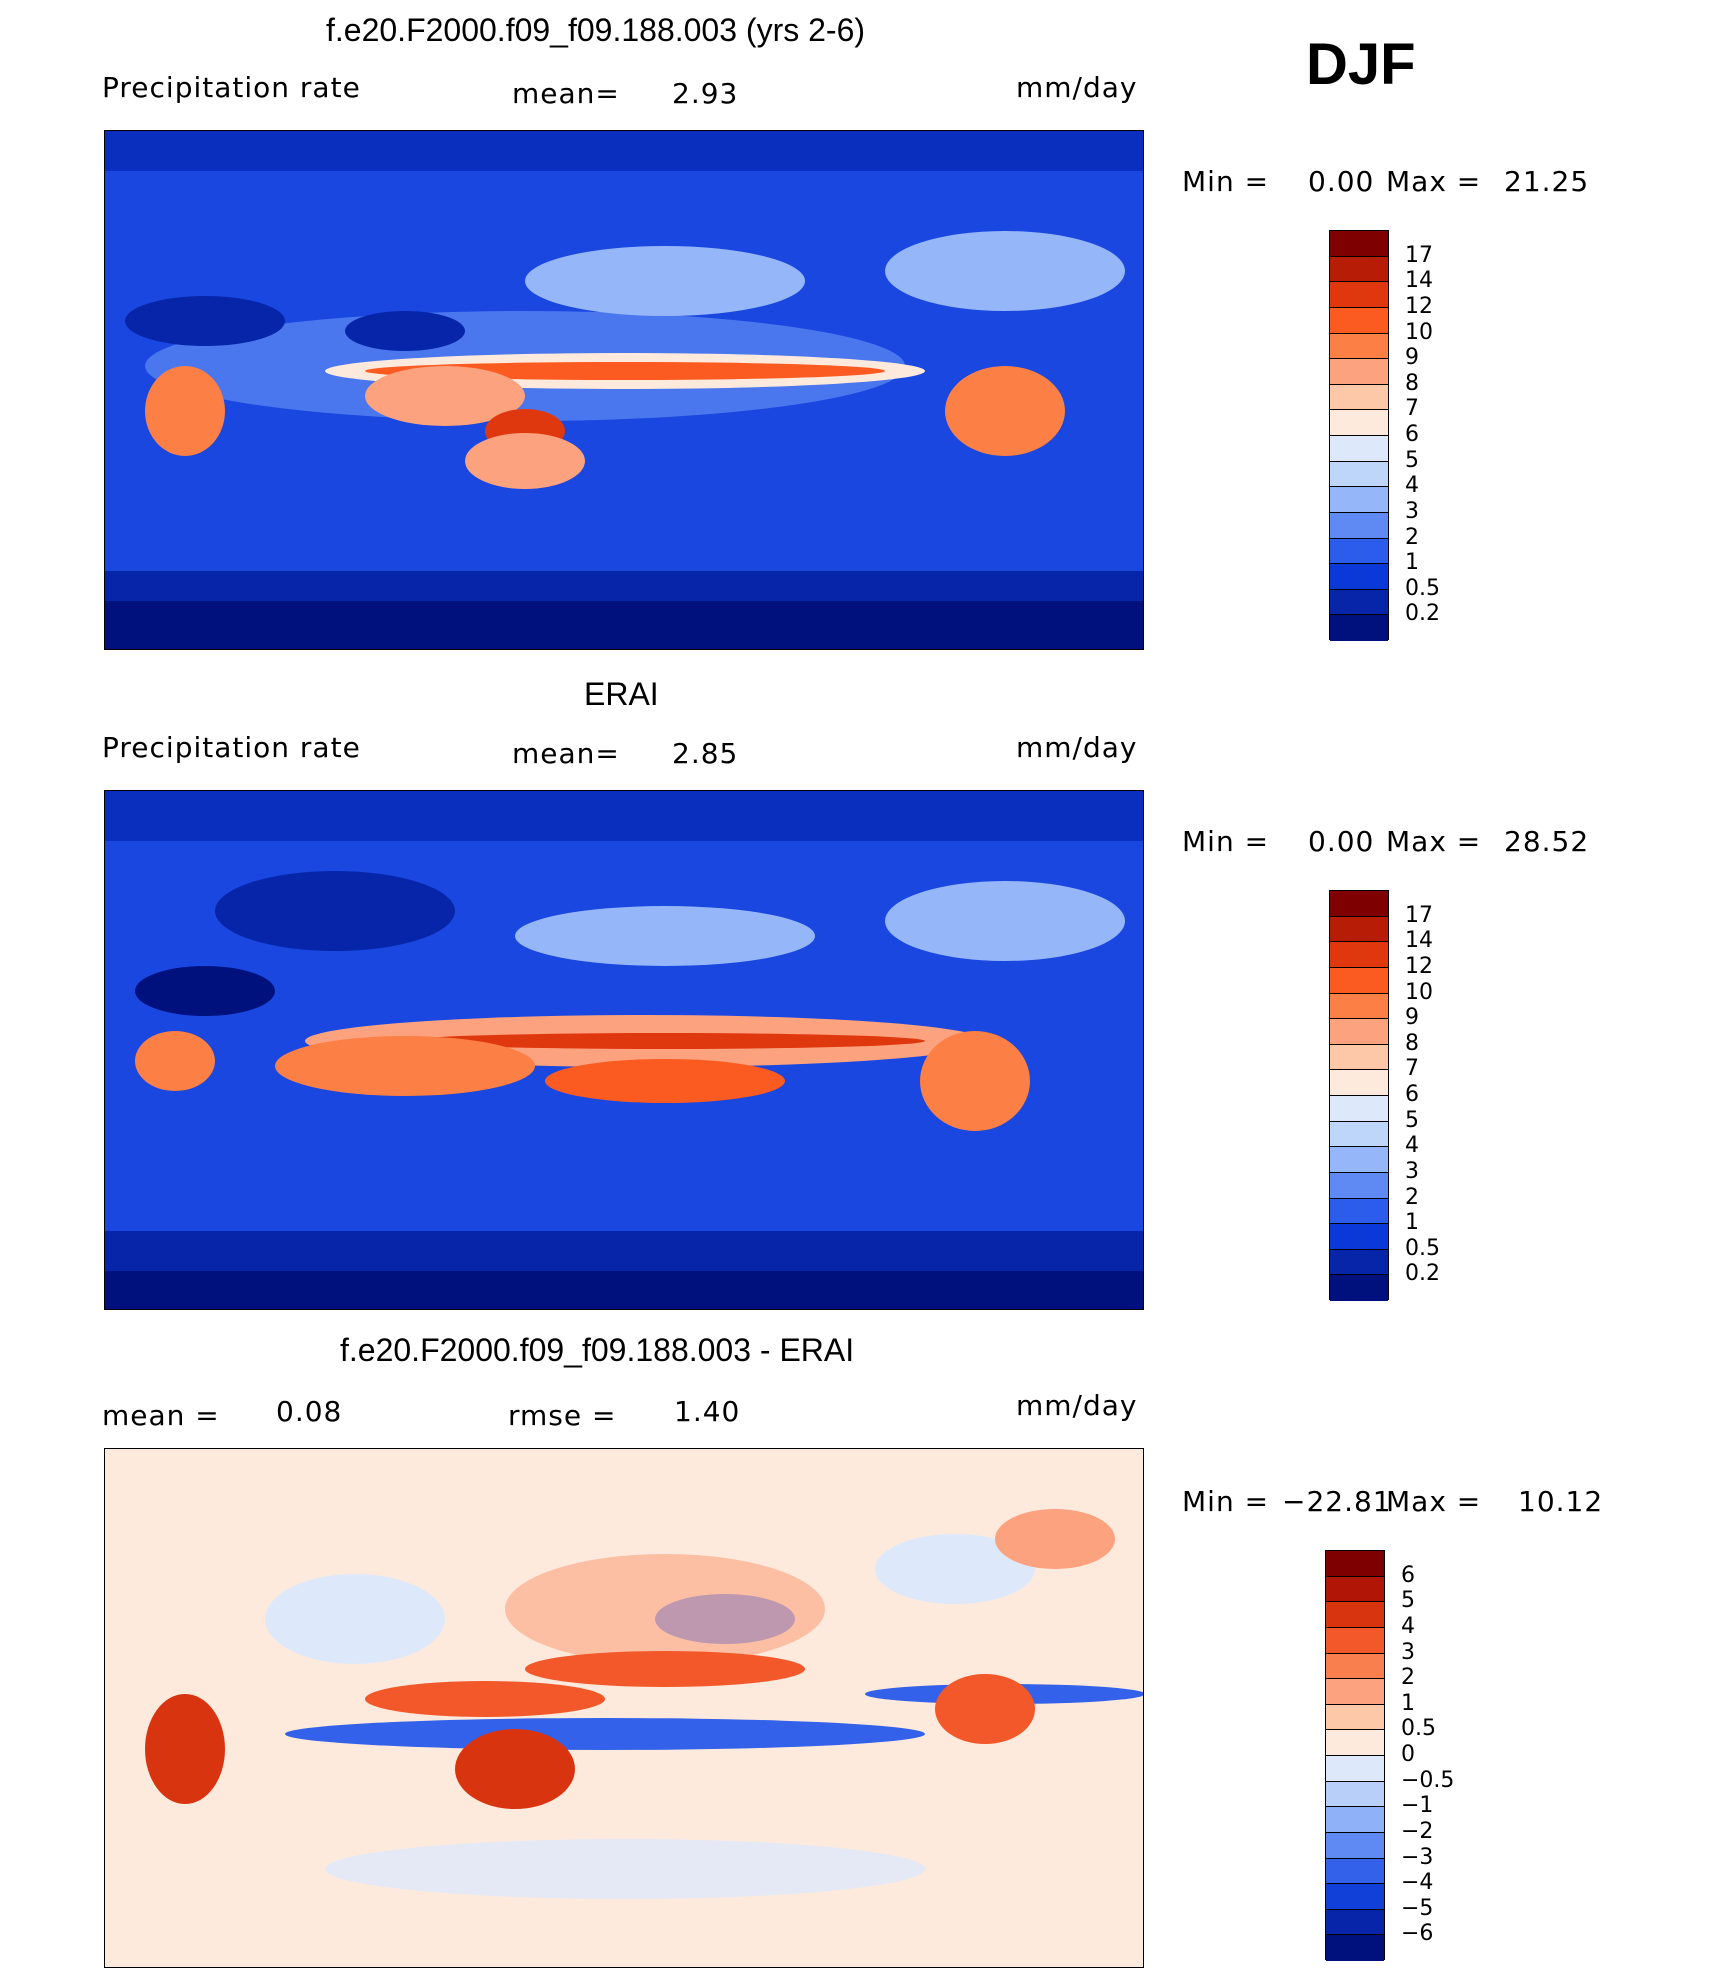 Image resolution: width=1710 pixels, height=1974 pixels. What do you see at coordinates (161, 1415) in the screenshot?
I see `mean-label: mean =` at bounding box center [161, 1415].